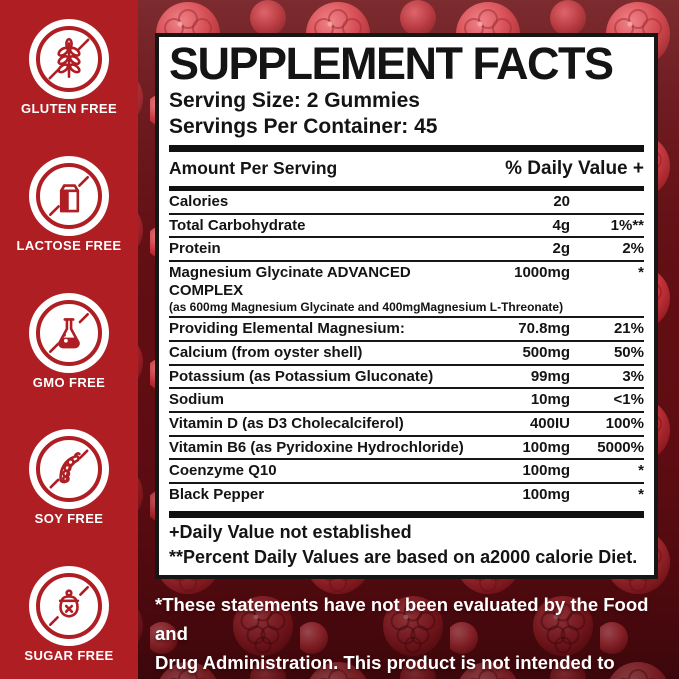  Describe the element at coordinates (199, 201) in the screenshot. I see `row-name: Calories` at that location.